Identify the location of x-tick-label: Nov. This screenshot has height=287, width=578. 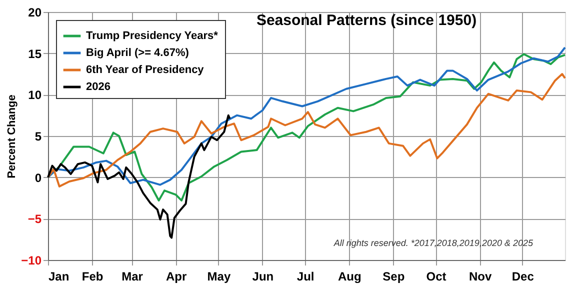
(480, 277).